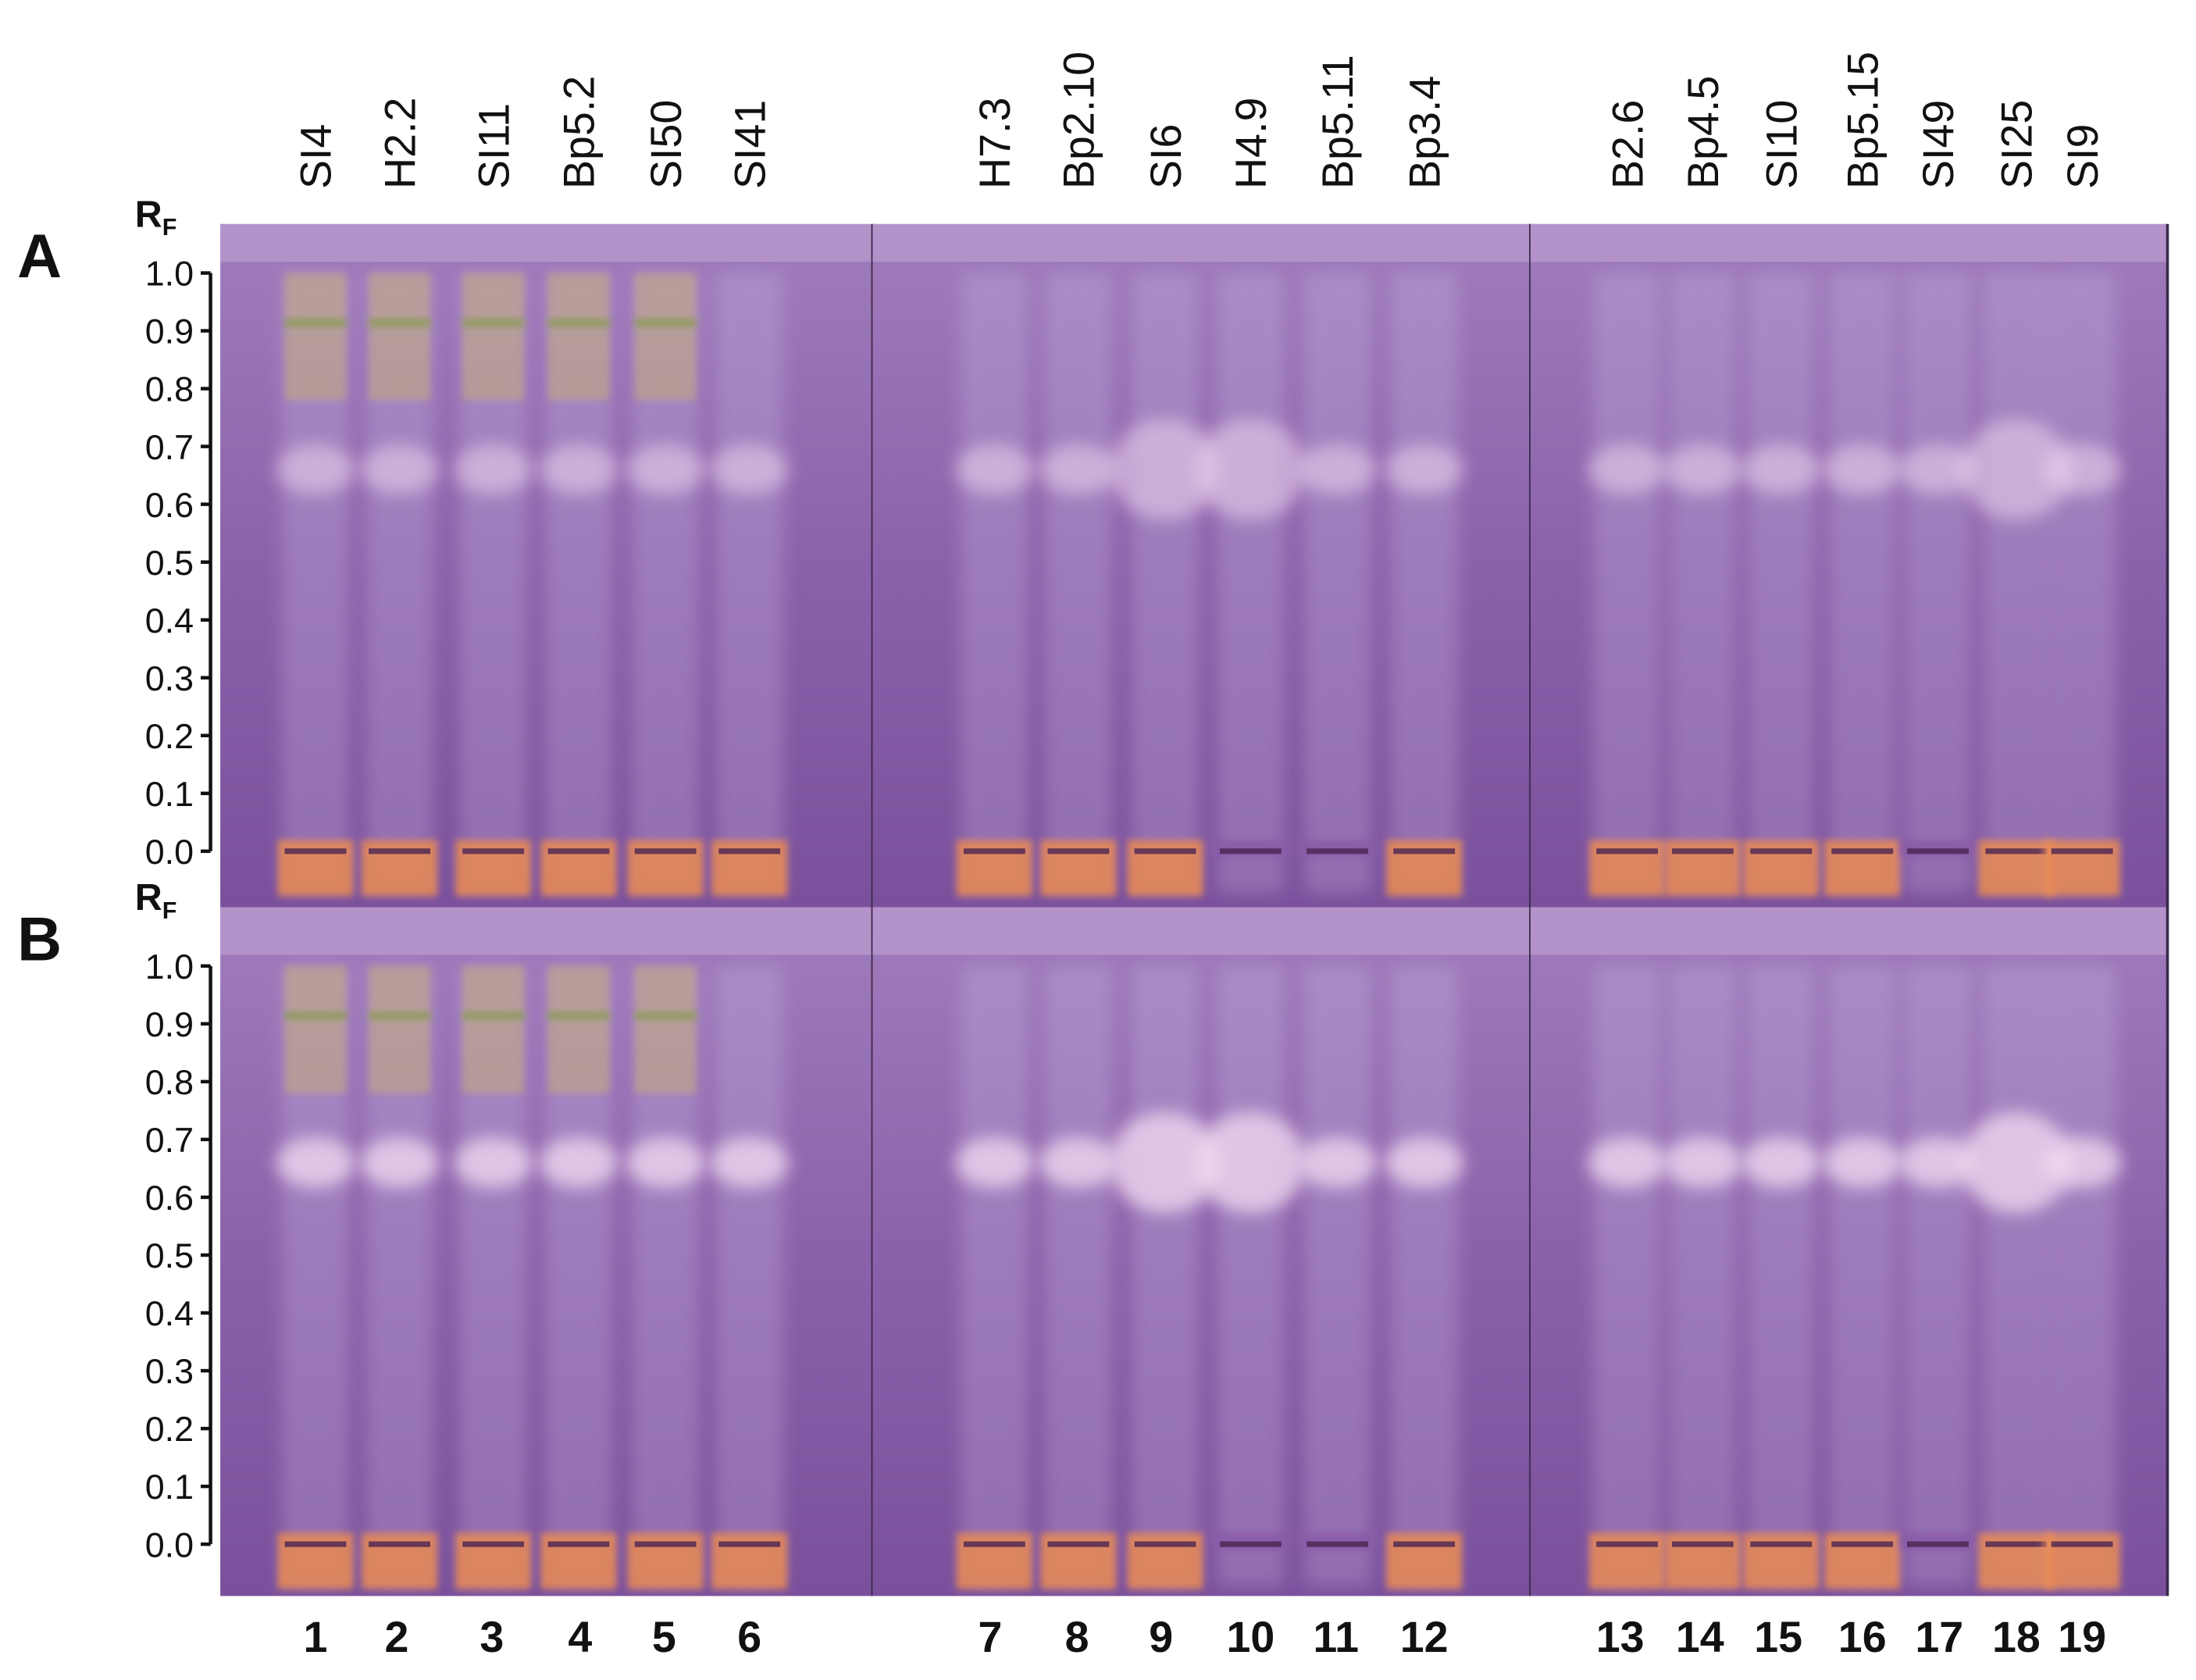 The height and width of the screenshot is (1680, 2196). Describe the element at coordinates (1939, 1637) in the screenshot. I see `lane-number: 17` at that location.